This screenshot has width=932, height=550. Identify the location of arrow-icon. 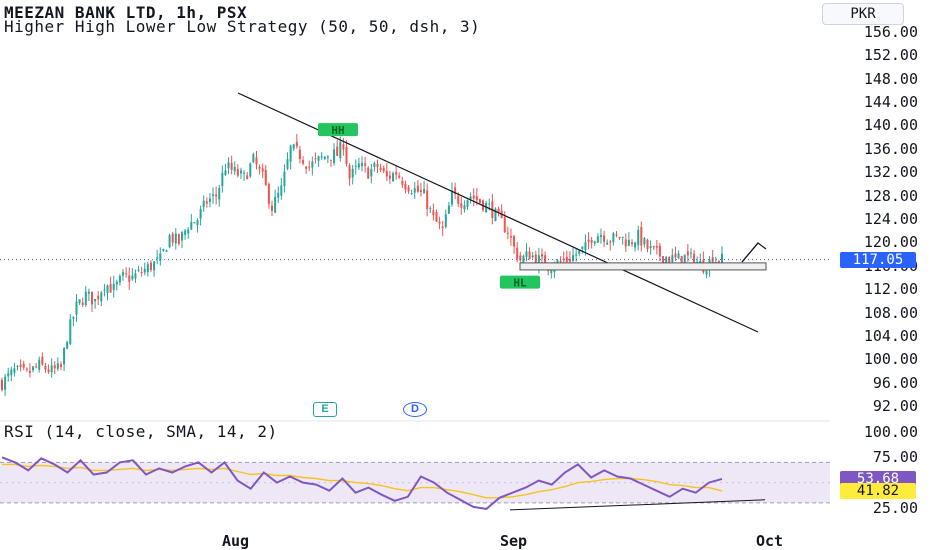
(754, 252).